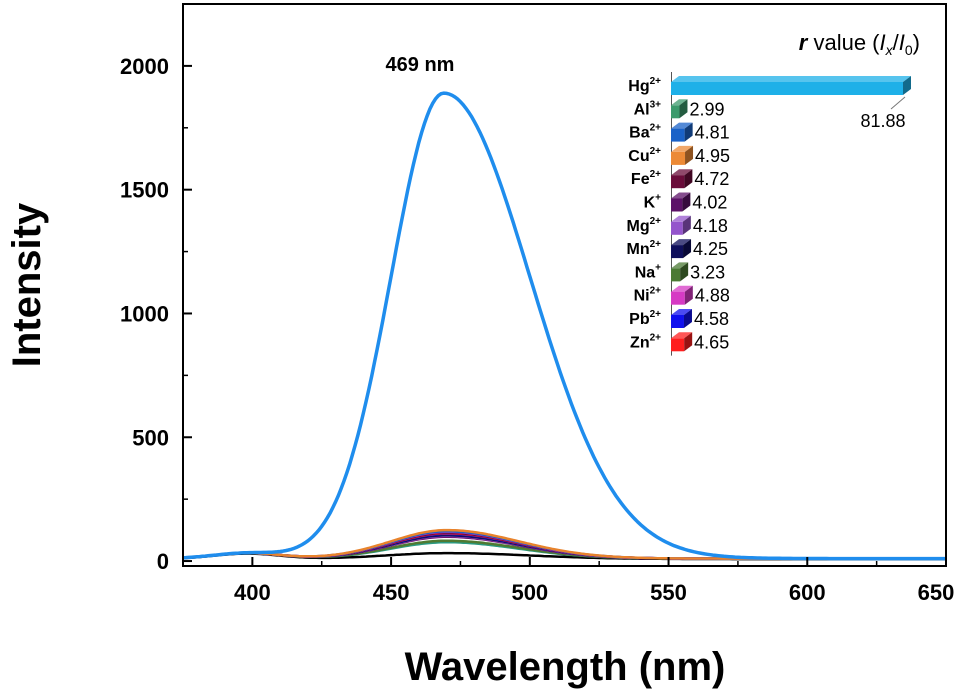  I want to click on y-tick-label: 1500, so click(144, 190).